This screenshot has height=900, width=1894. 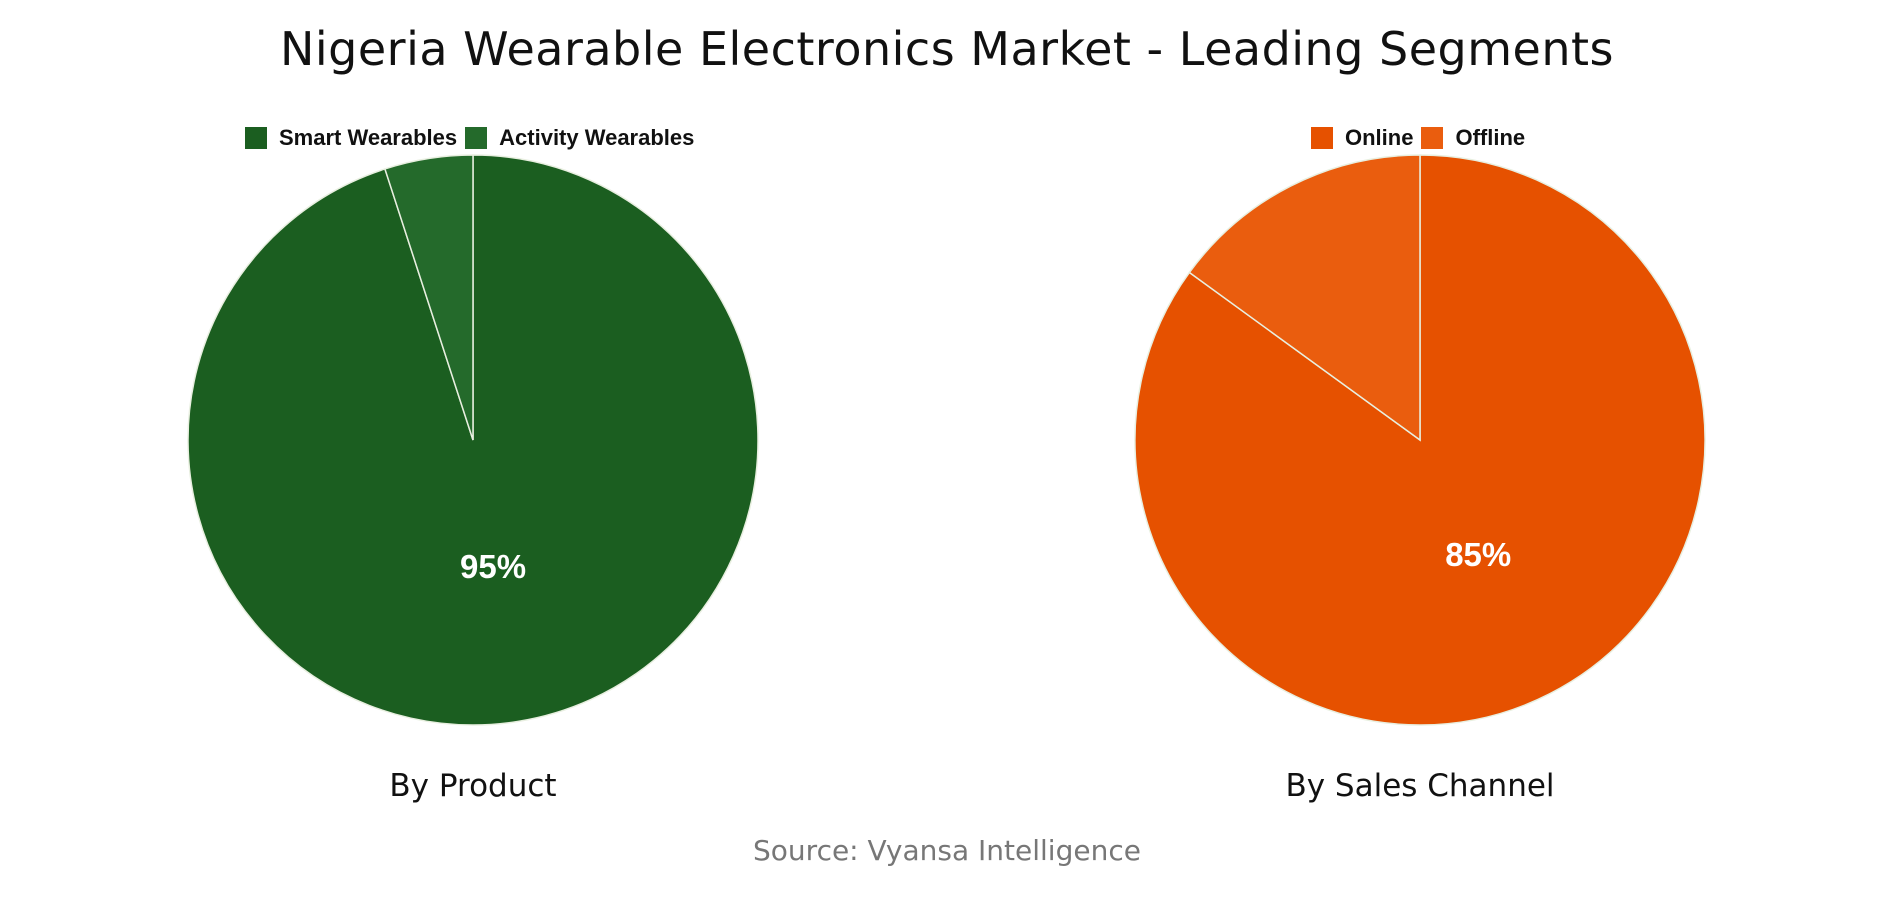 I want to click on slice-label-smart-wearables: 95%, so click(x=493, y=566).